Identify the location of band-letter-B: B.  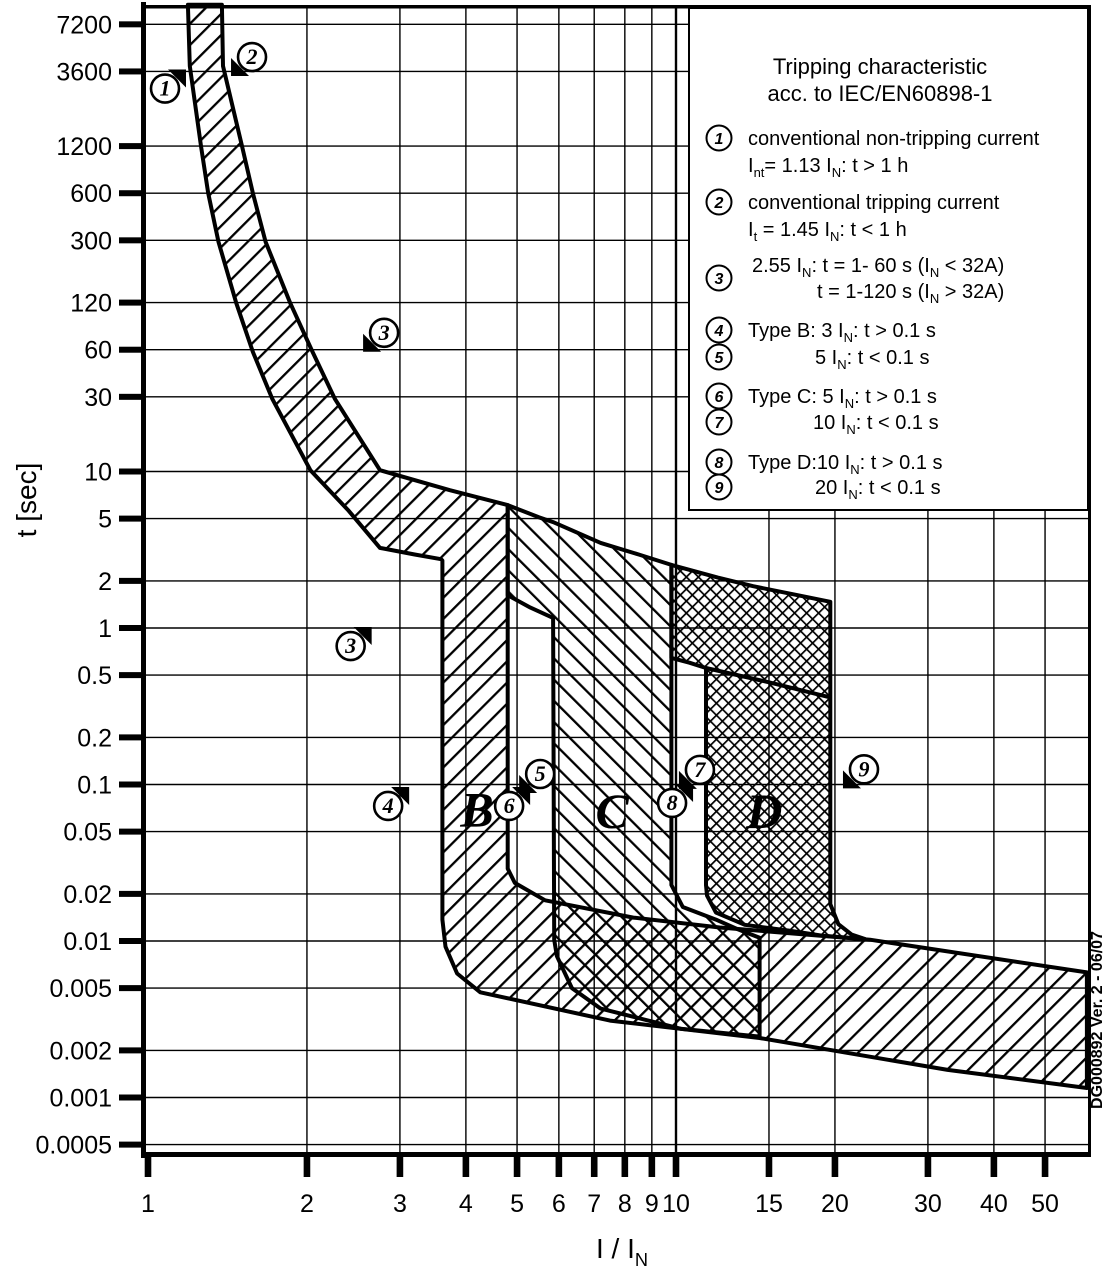
(476, 810).